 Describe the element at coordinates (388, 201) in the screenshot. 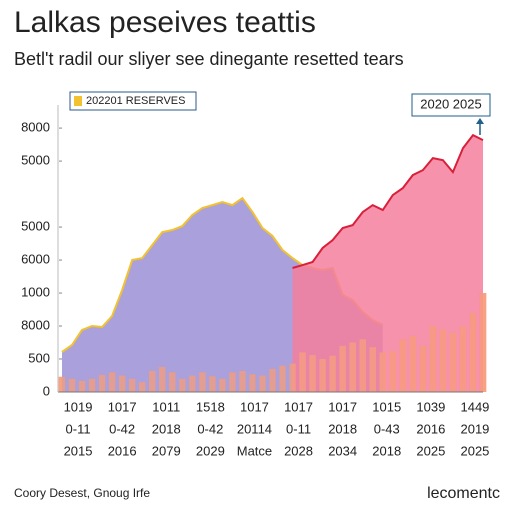

I see `line` at that location.